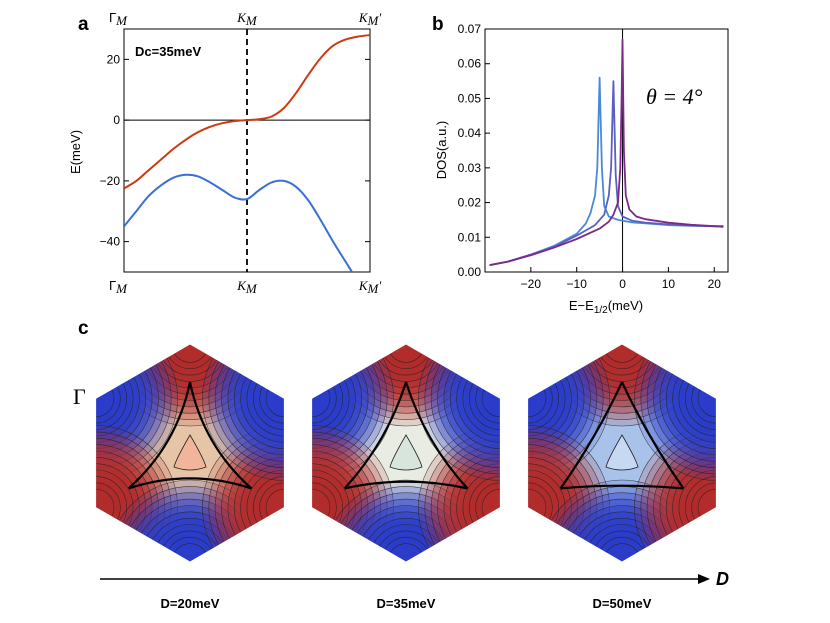  I want to click on b-ytick-label: 0.03, so click(470, 168).